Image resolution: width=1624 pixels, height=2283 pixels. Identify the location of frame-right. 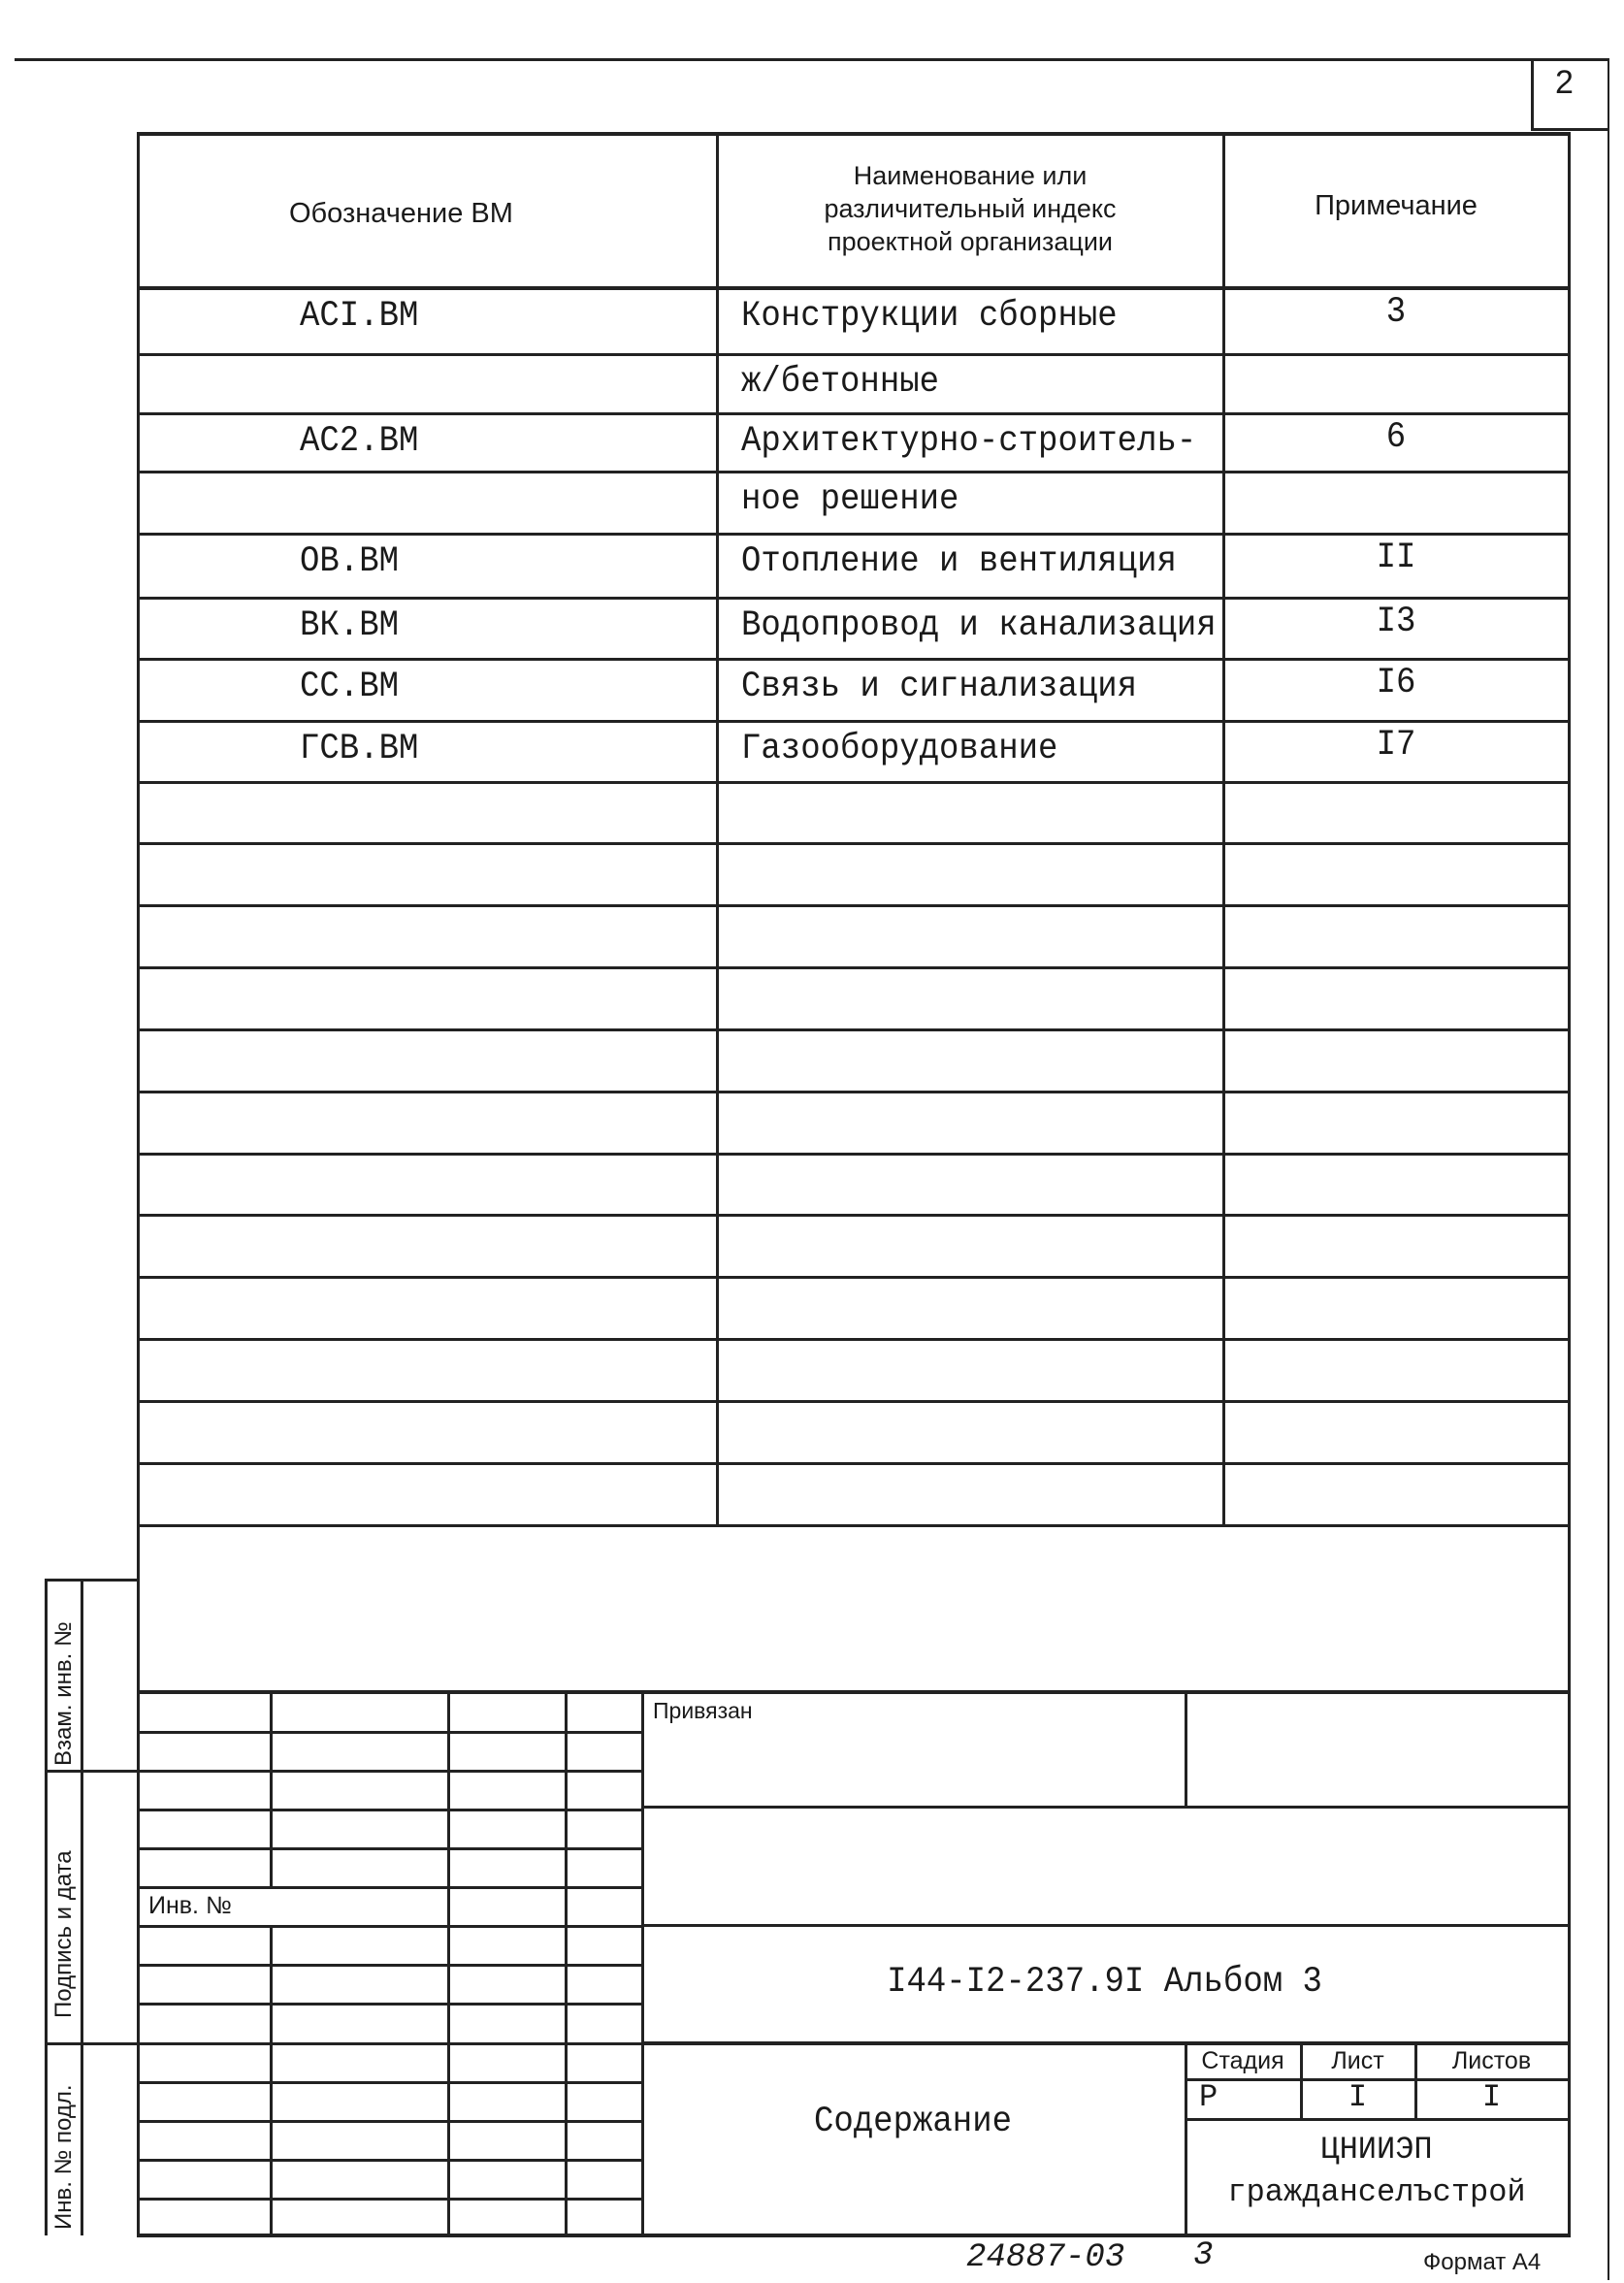
(1569, 1183).